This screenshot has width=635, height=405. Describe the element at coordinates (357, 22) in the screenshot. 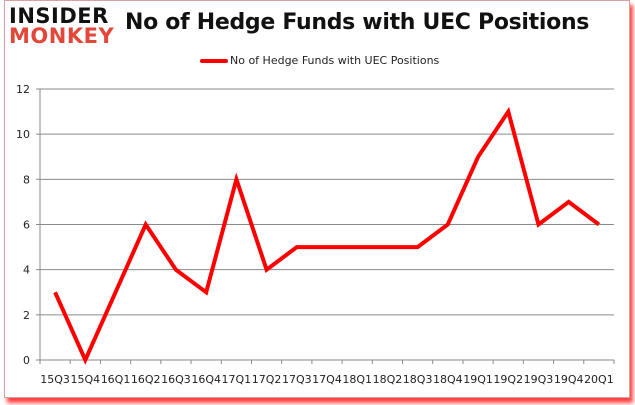

I see `chart-title: No of Hedge Funds with UEC Positions` at that location.